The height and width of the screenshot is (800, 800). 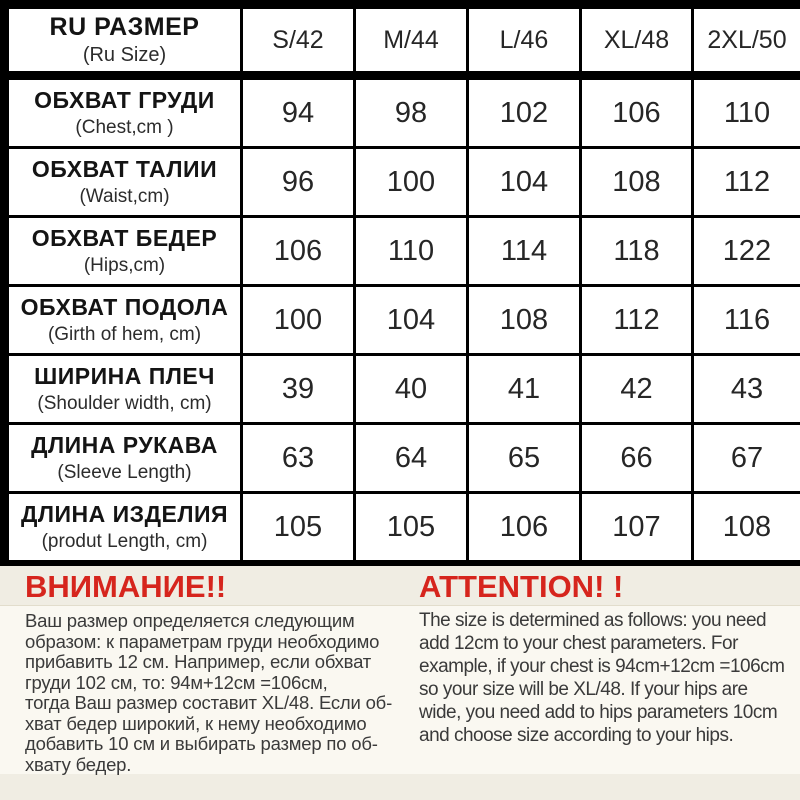 I want to click on value-cell: 112, so click(x=636, y=320).